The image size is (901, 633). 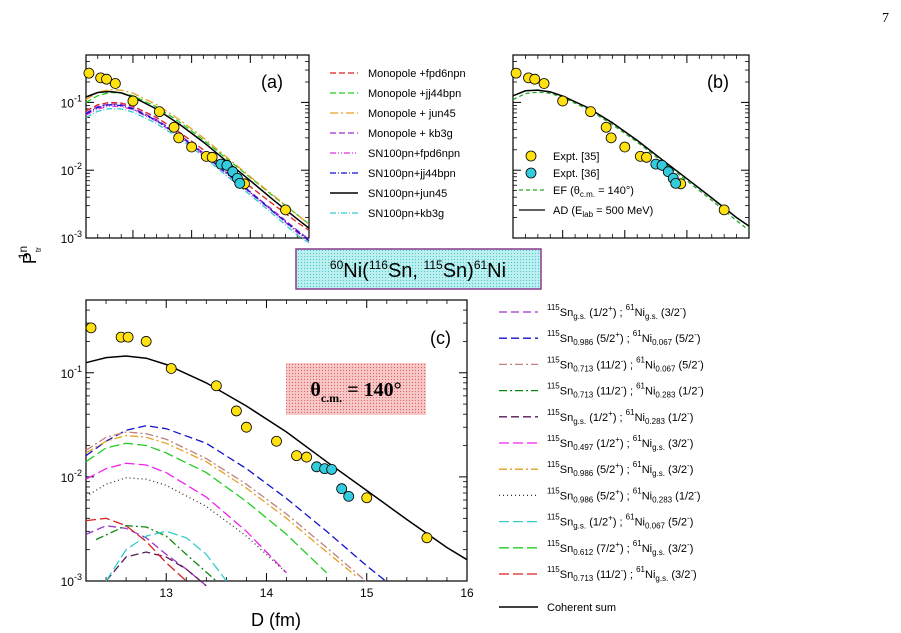 I want to click on y-tick-label: 10⁻³, so click(x=71, y=237).